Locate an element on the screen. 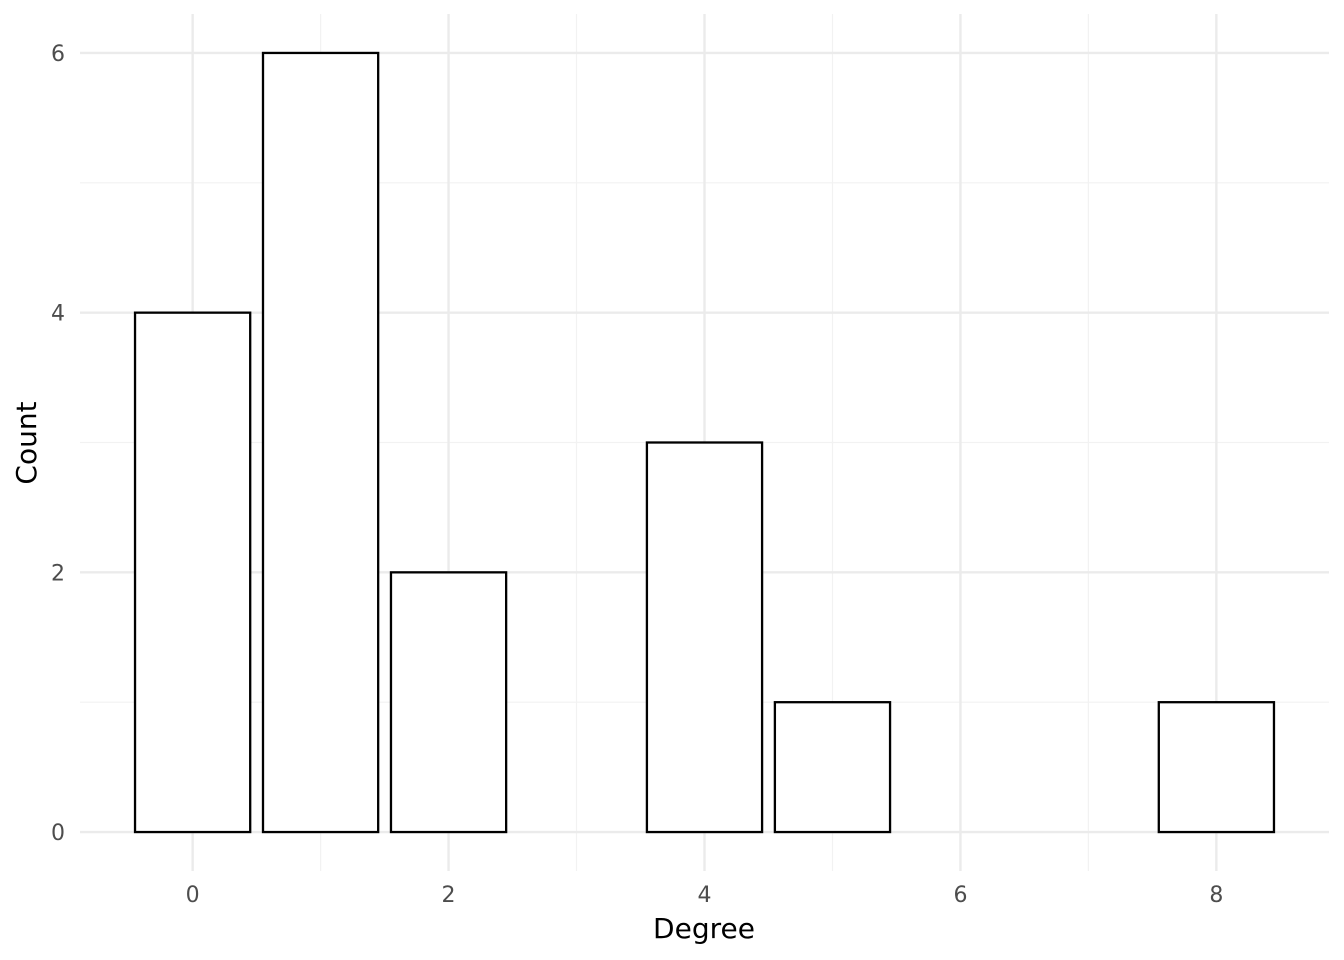 This screenshot has width=1344, height=960. y-axis-title: Count is located at coordinates (26, 442).